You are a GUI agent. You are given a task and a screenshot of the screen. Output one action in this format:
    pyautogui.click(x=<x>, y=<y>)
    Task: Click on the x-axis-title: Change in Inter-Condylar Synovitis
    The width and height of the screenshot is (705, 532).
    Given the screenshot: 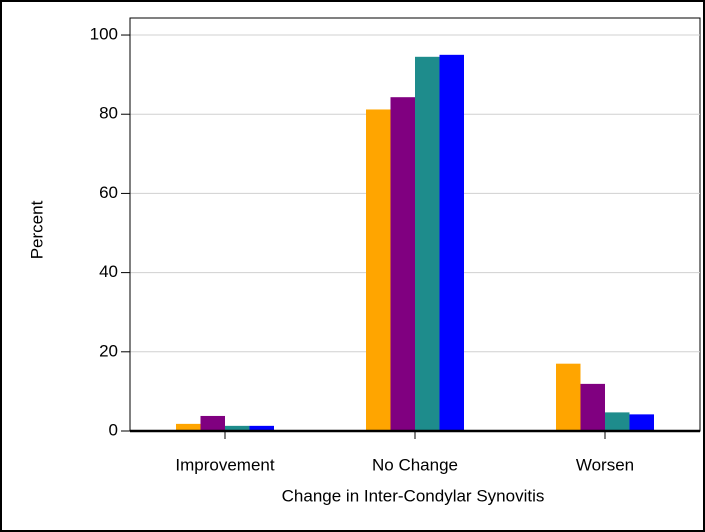 What is the action you would take?
    pyautogui.click(x=413, y=495)
    